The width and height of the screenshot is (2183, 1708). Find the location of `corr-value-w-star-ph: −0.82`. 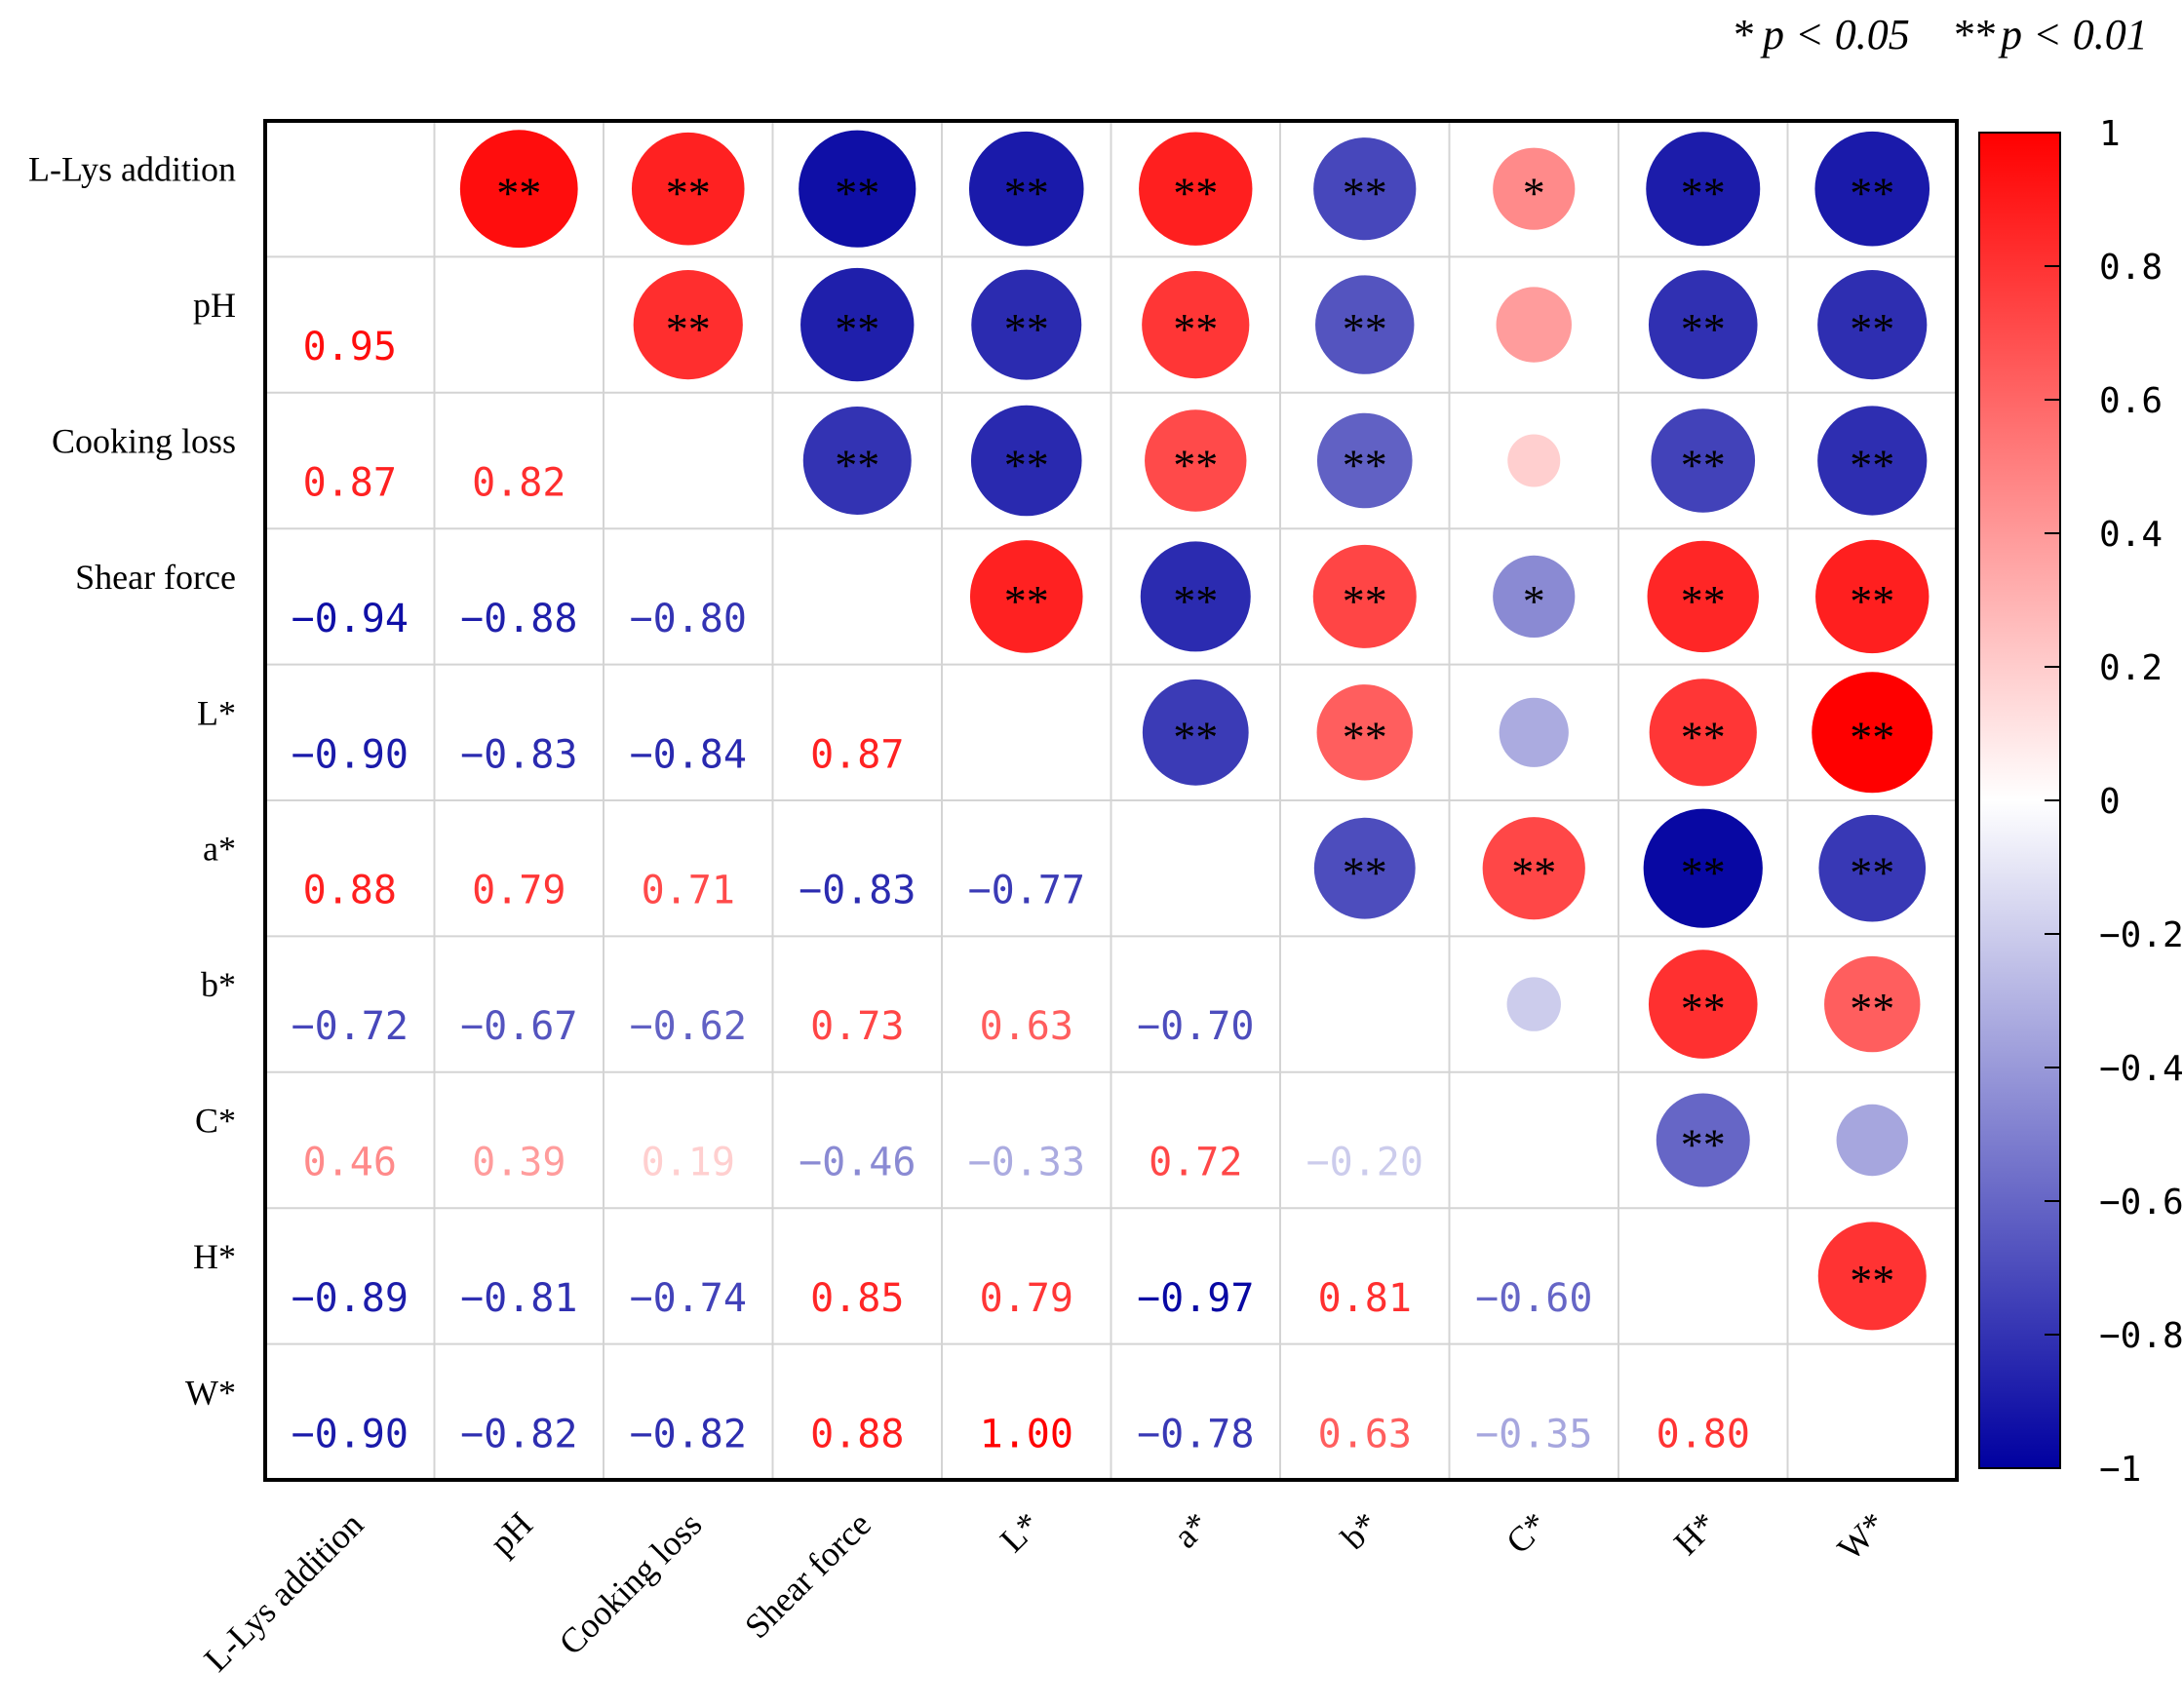

corr-value-w-star-ph: −0.82 is located at coordinates (518, 1434).